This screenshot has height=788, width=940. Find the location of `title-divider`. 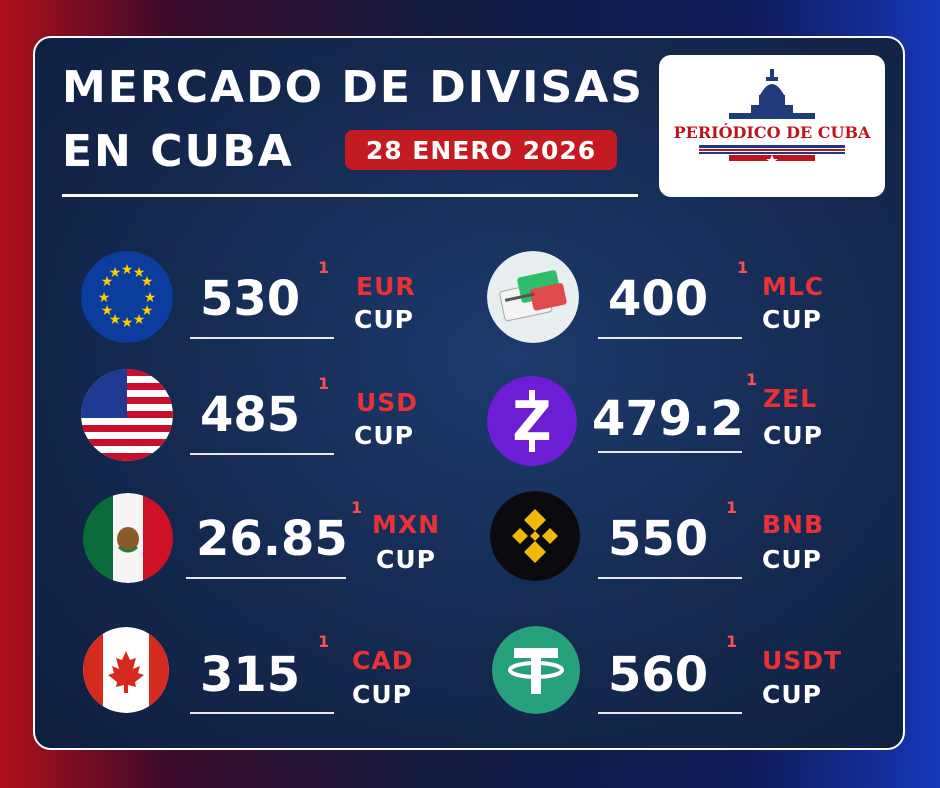

title-divider is located at coordinates (350, 195).